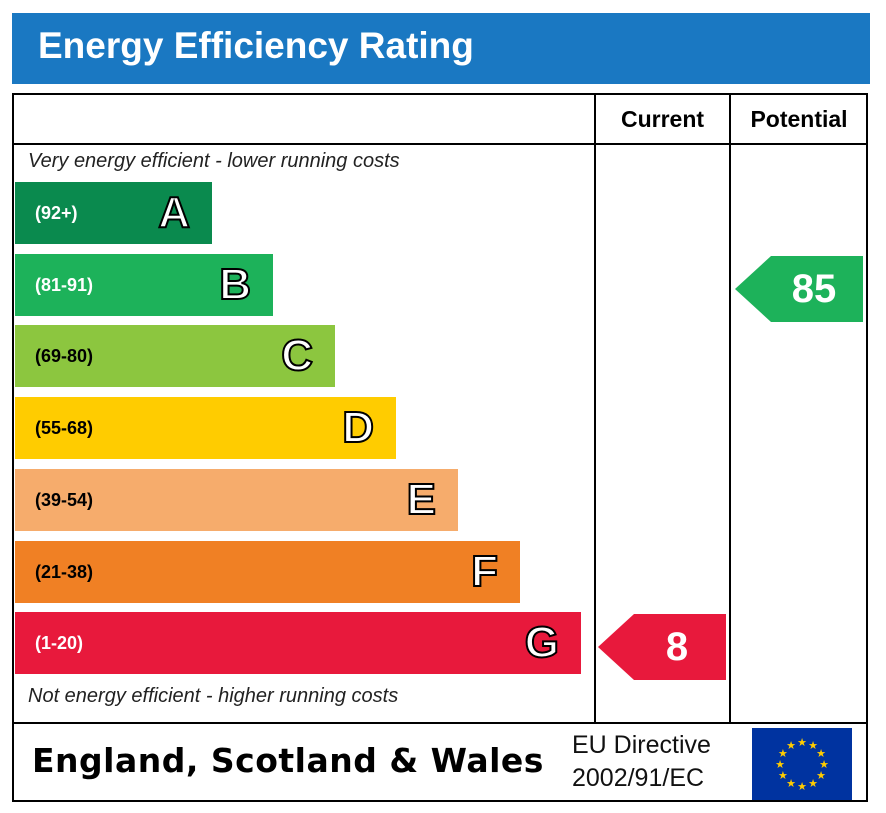 Image resolution: width=886 pixels, height=813 pixels. I want to click on band-letter: D, so click(358, 427).